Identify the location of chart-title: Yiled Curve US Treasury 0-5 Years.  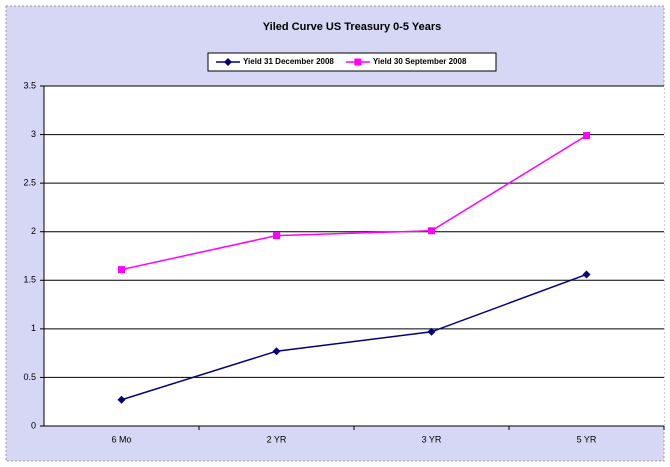
(352, 27).